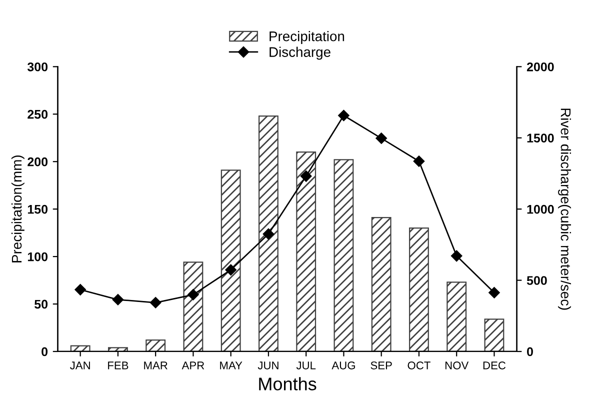 The height and width of the screenshot is (404, 608). Describe the element at coordinates (457, 365) in the screenshot. I see `x-tick-label: NOV` at that location.